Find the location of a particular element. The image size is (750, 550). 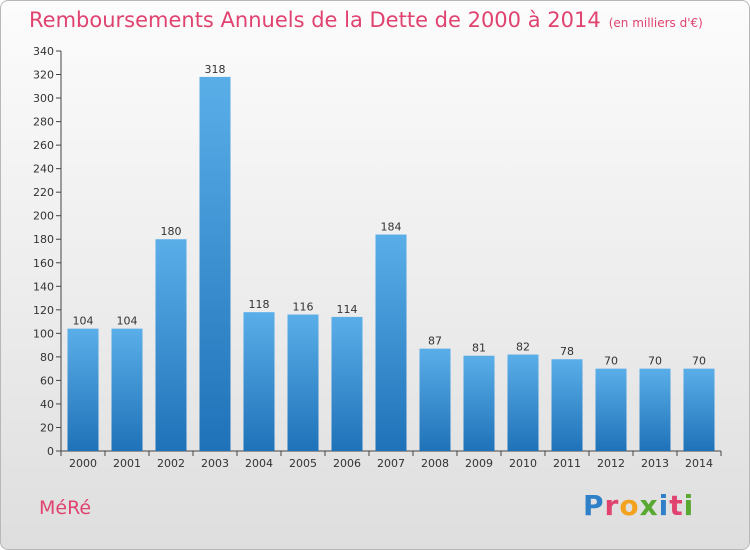

y-tick-label: 60 is located at coordinates (47, 380).